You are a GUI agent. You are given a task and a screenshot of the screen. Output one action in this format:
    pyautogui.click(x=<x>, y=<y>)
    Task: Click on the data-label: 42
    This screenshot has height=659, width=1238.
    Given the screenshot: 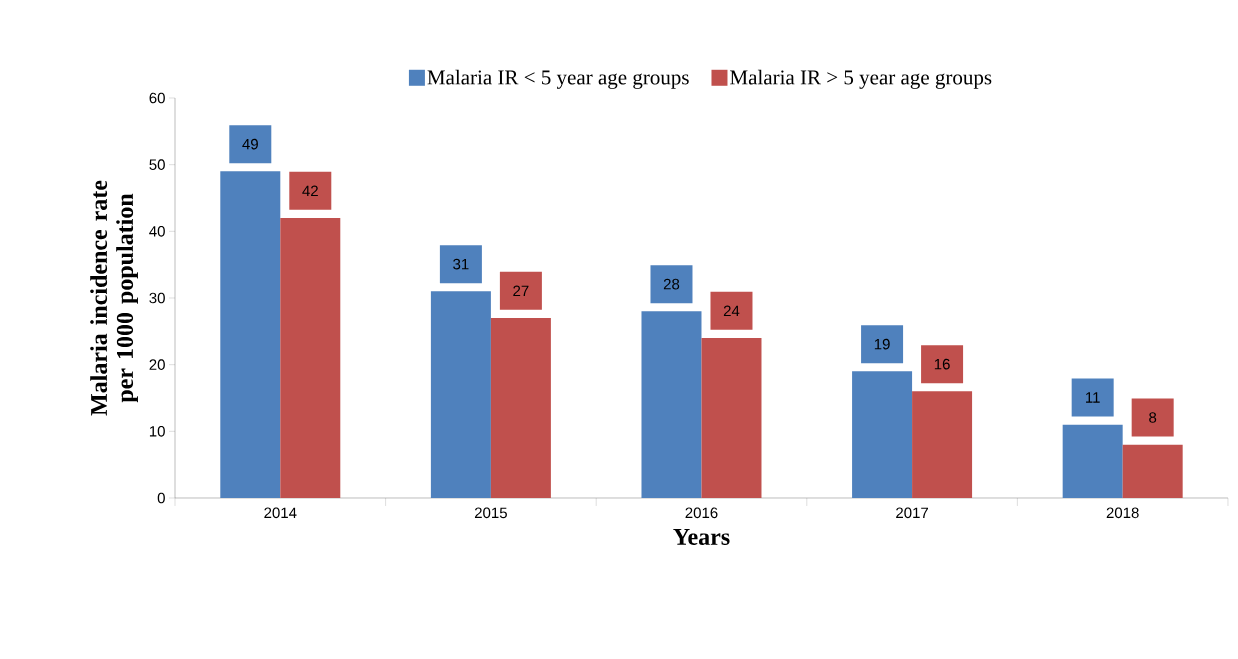 What is the action you would take?
    pyautogui.click(x=310, y=191)
    